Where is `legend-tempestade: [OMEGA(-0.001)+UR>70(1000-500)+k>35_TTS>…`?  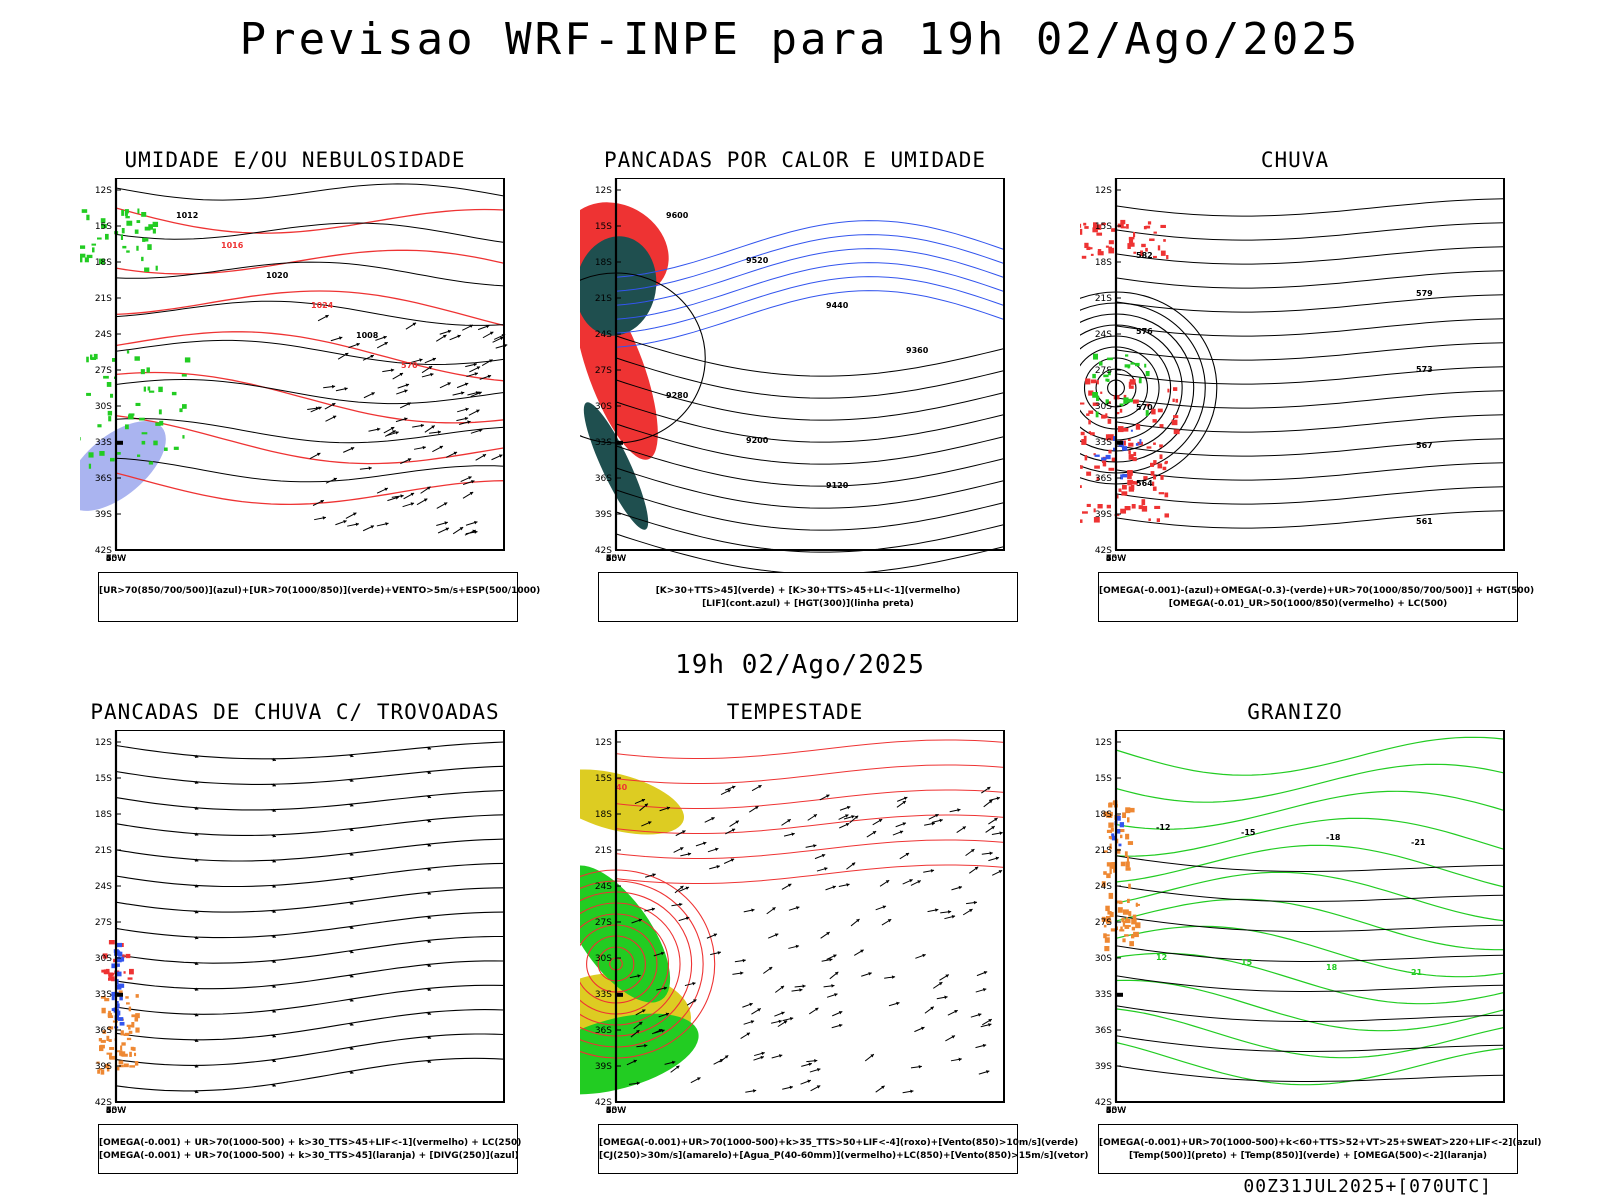
legend-tempestade: [OMEGA(-0.001)+UR>70(1000-500)+k>35_TTS>… is located at coordinates (843, 1149).